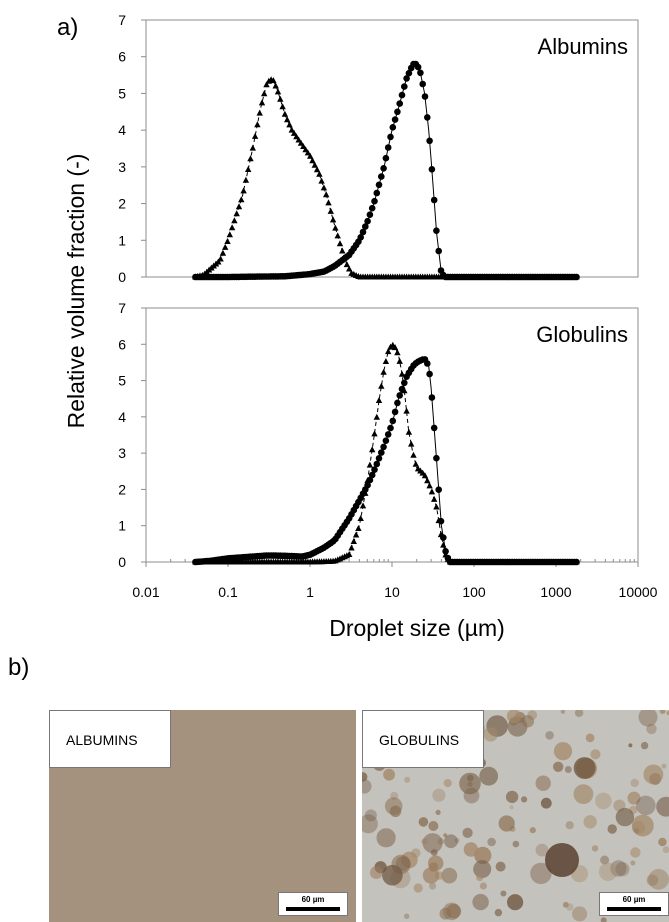 The width and height of the screenshot is (669, 922). What do you see at coordinates (386, 460) in the screenshot?
I see `circle-series-line` at bounding box center [386, 460].